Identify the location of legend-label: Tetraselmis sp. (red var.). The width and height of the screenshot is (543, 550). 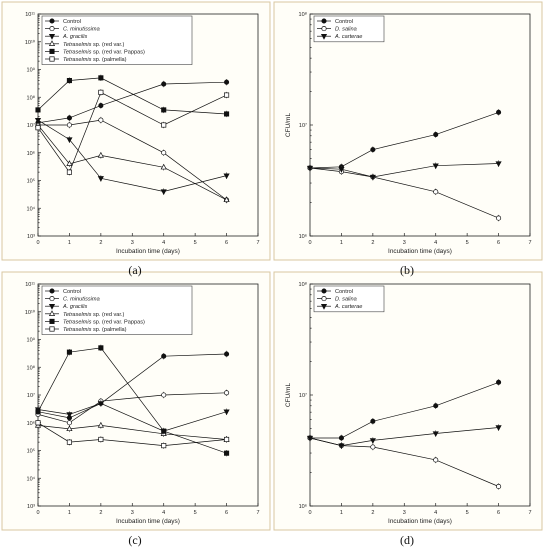
(93, 45).